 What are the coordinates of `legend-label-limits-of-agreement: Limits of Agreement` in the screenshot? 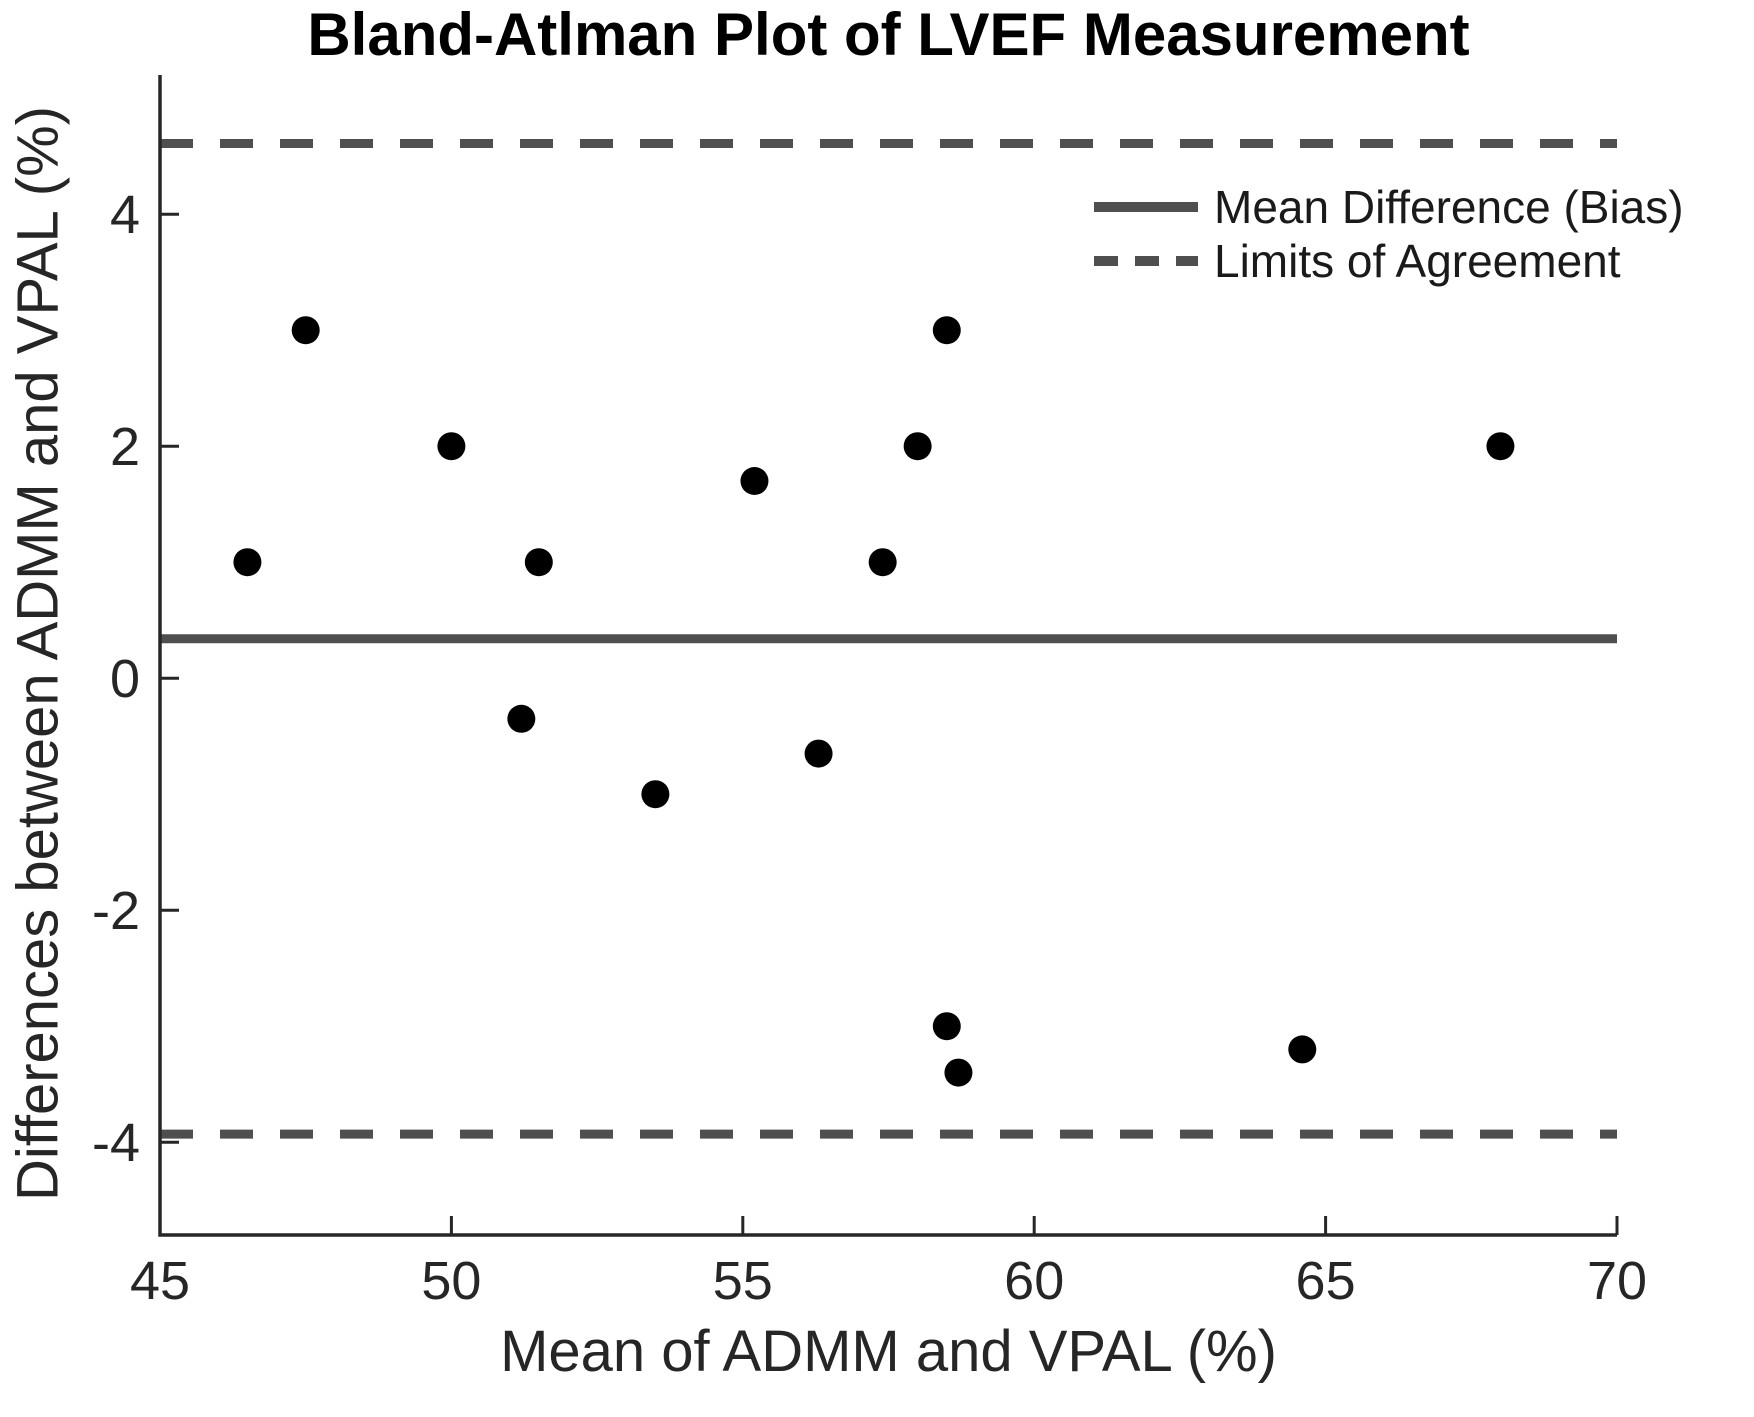 It's located at (1417, 261).